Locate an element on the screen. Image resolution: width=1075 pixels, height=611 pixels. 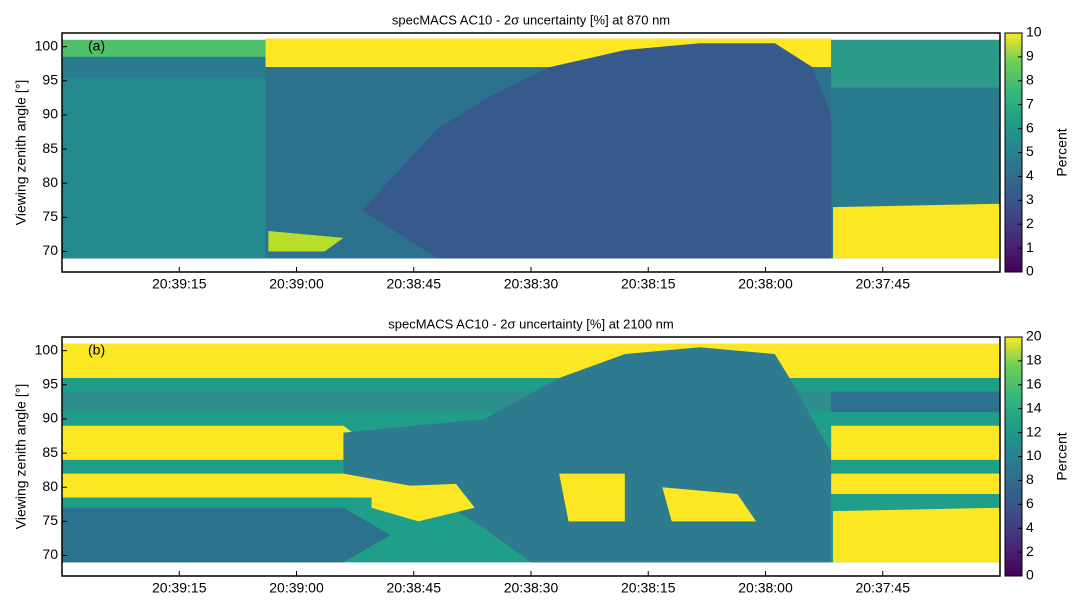
colorbar-tick-label: 14 is located at coordinates (1034, 407).